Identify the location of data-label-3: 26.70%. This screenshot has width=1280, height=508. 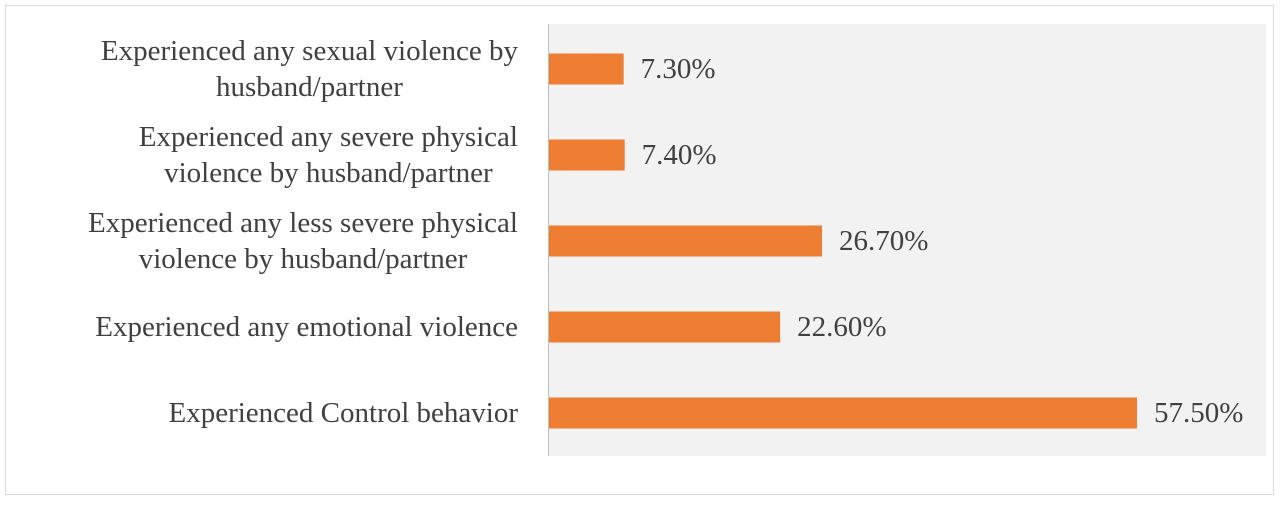
(883, 241).